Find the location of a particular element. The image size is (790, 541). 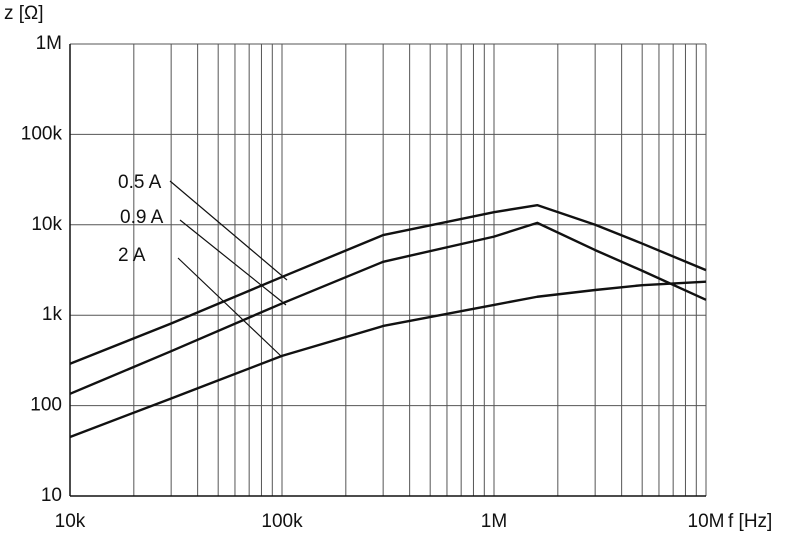

x-tick-label: 100k is located at coordinates (282, 521).